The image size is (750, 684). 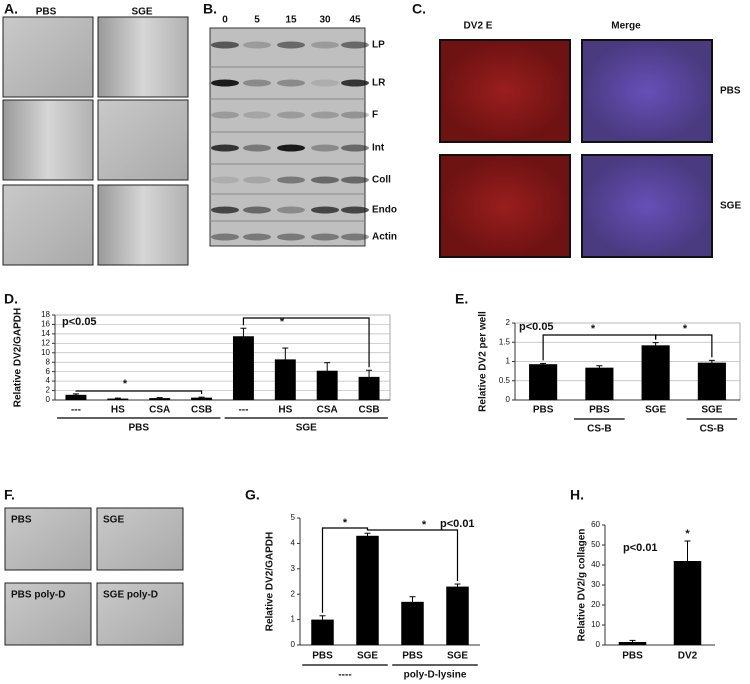 I want to click on label: Relative DV2/GAPDH, so click(x=270, y=581).